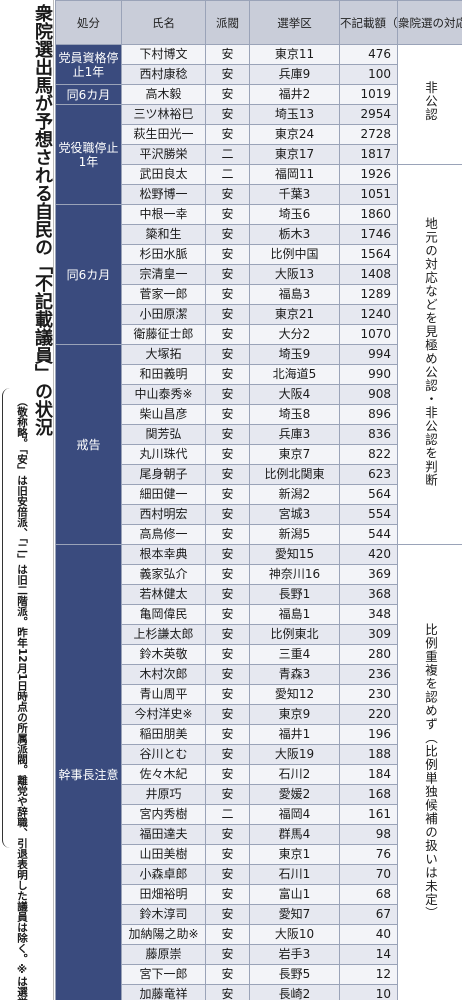 This screenshot has width=462, height=1000. What do you see at coordinates (368, 914) in the screenshot?
I see `amount-cell: 67` at bounding box center [368, 914].